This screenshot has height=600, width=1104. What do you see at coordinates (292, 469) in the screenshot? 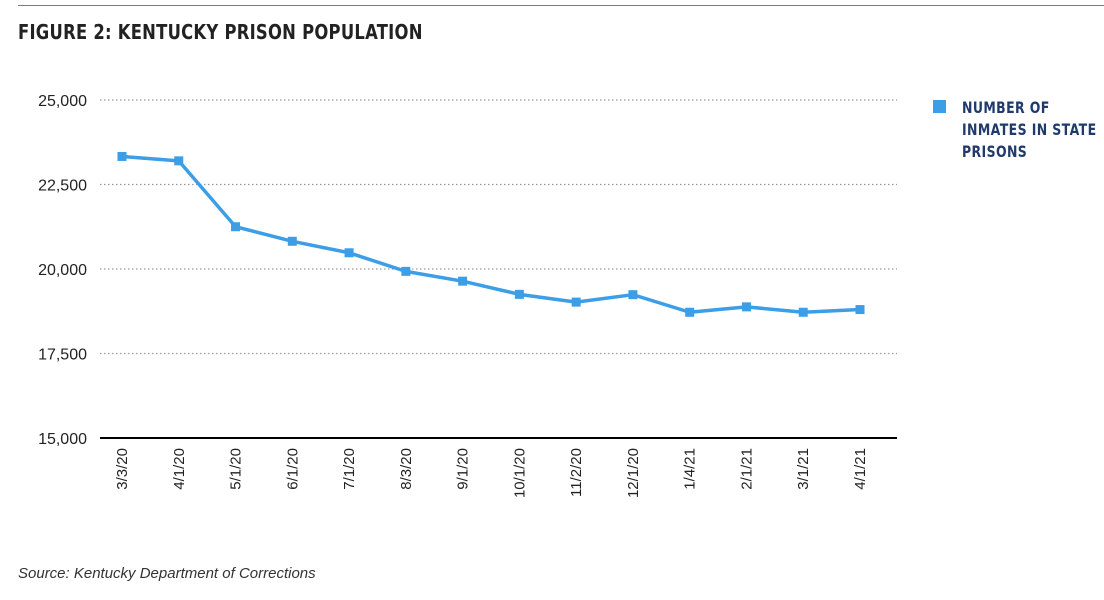
I see `x-tick-label: 6/1/20` at bounding box center [292, 469].